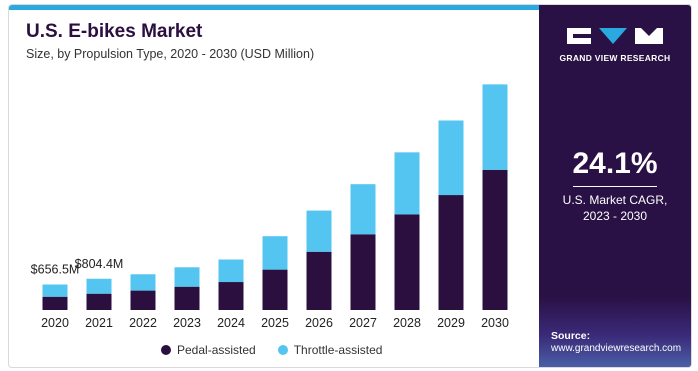 The width and height of the screenshot is (698, 371). What do you see at coordinates (451, 158) in the screenshot?
I see `bar-throttle-2029` at bounding box center [451, 158].